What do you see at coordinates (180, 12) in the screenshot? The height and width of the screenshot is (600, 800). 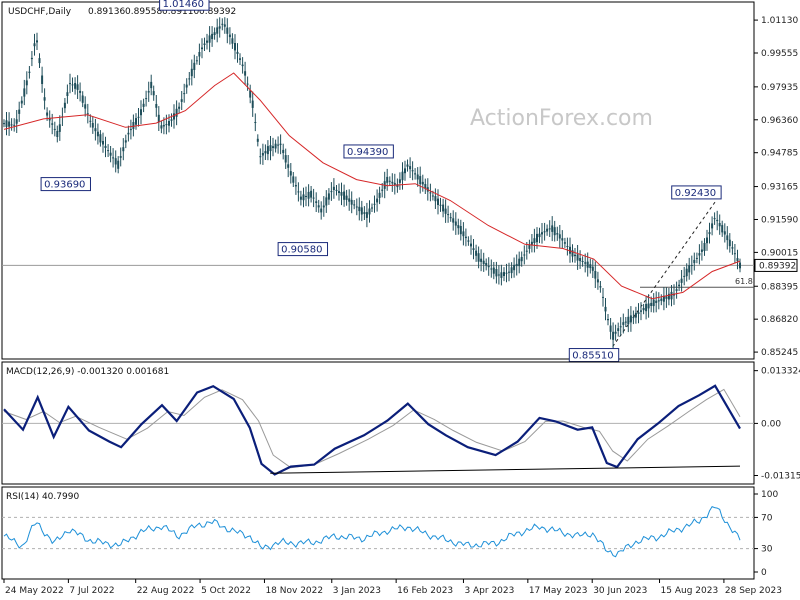 I see `ohlc-low: 0.89110` at bounding box center [180, 12].